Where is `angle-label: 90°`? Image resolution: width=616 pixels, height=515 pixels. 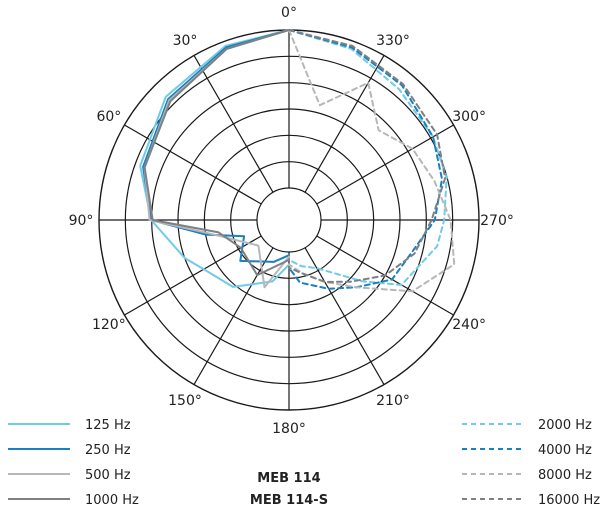
angle-label: 90° is located at coordinates (81, 221).